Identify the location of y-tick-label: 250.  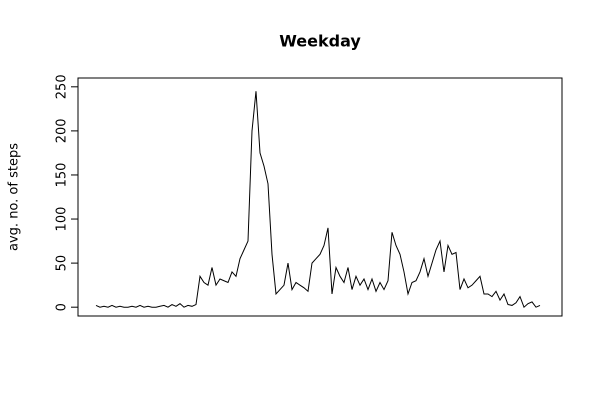
(62, 86).